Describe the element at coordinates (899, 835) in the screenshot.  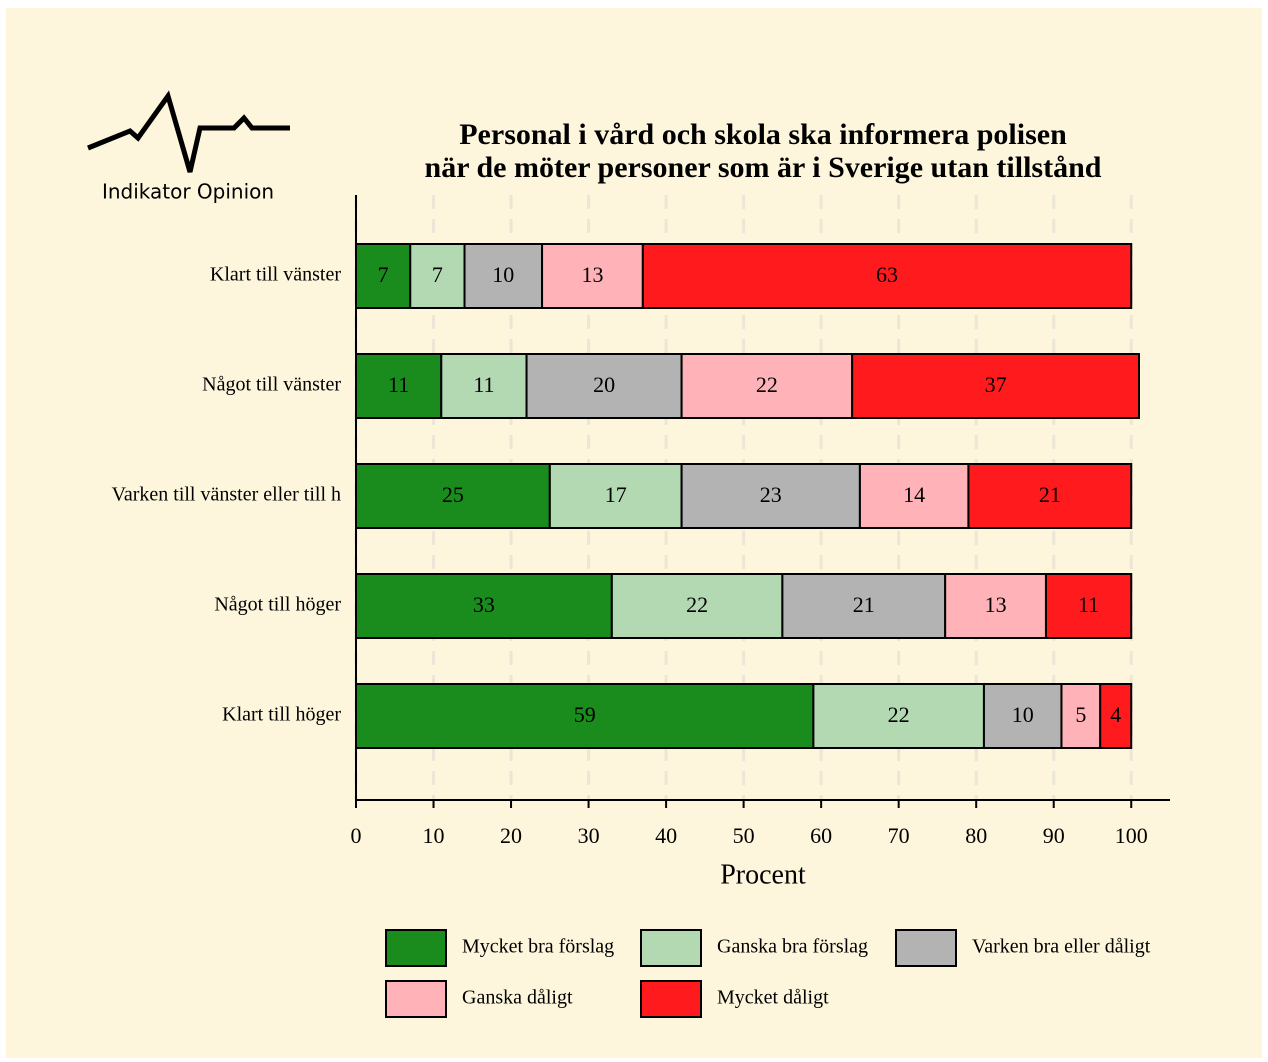
I see `x-tick-label: 70` at that location.